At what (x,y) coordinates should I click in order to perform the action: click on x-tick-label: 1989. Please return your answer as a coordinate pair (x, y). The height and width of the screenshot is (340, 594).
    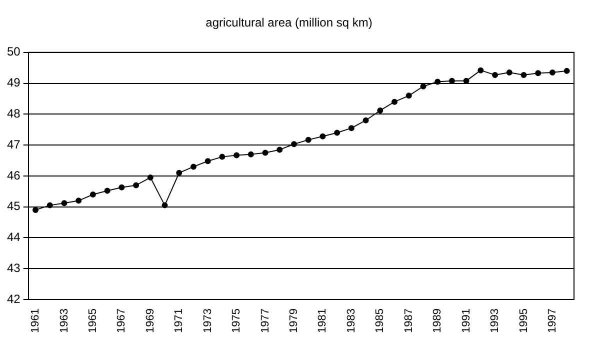
    Looking at the image, I should click on (438, 321).